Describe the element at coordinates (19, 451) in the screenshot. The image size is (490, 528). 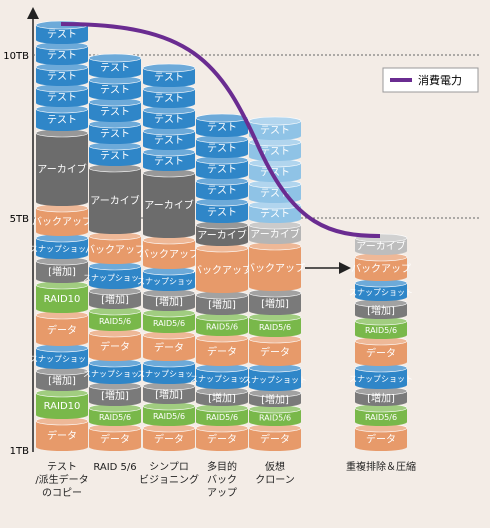
I see `tick-label: 1TB` at that location.